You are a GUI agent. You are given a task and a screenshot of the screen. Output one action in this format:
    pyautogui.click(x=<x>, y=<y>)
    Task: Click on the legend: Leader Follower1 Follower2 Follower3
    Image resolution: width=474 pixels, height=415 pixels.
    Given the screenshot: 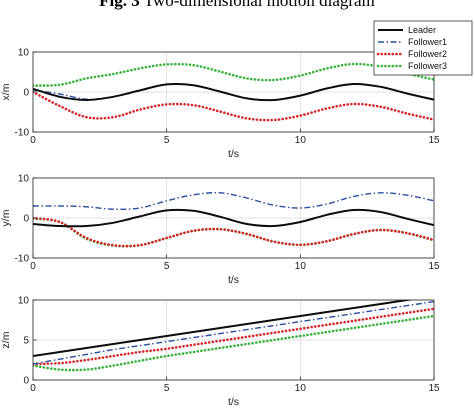 What is the action you would take?
    pyautogui.click(x=423, y=48)
    